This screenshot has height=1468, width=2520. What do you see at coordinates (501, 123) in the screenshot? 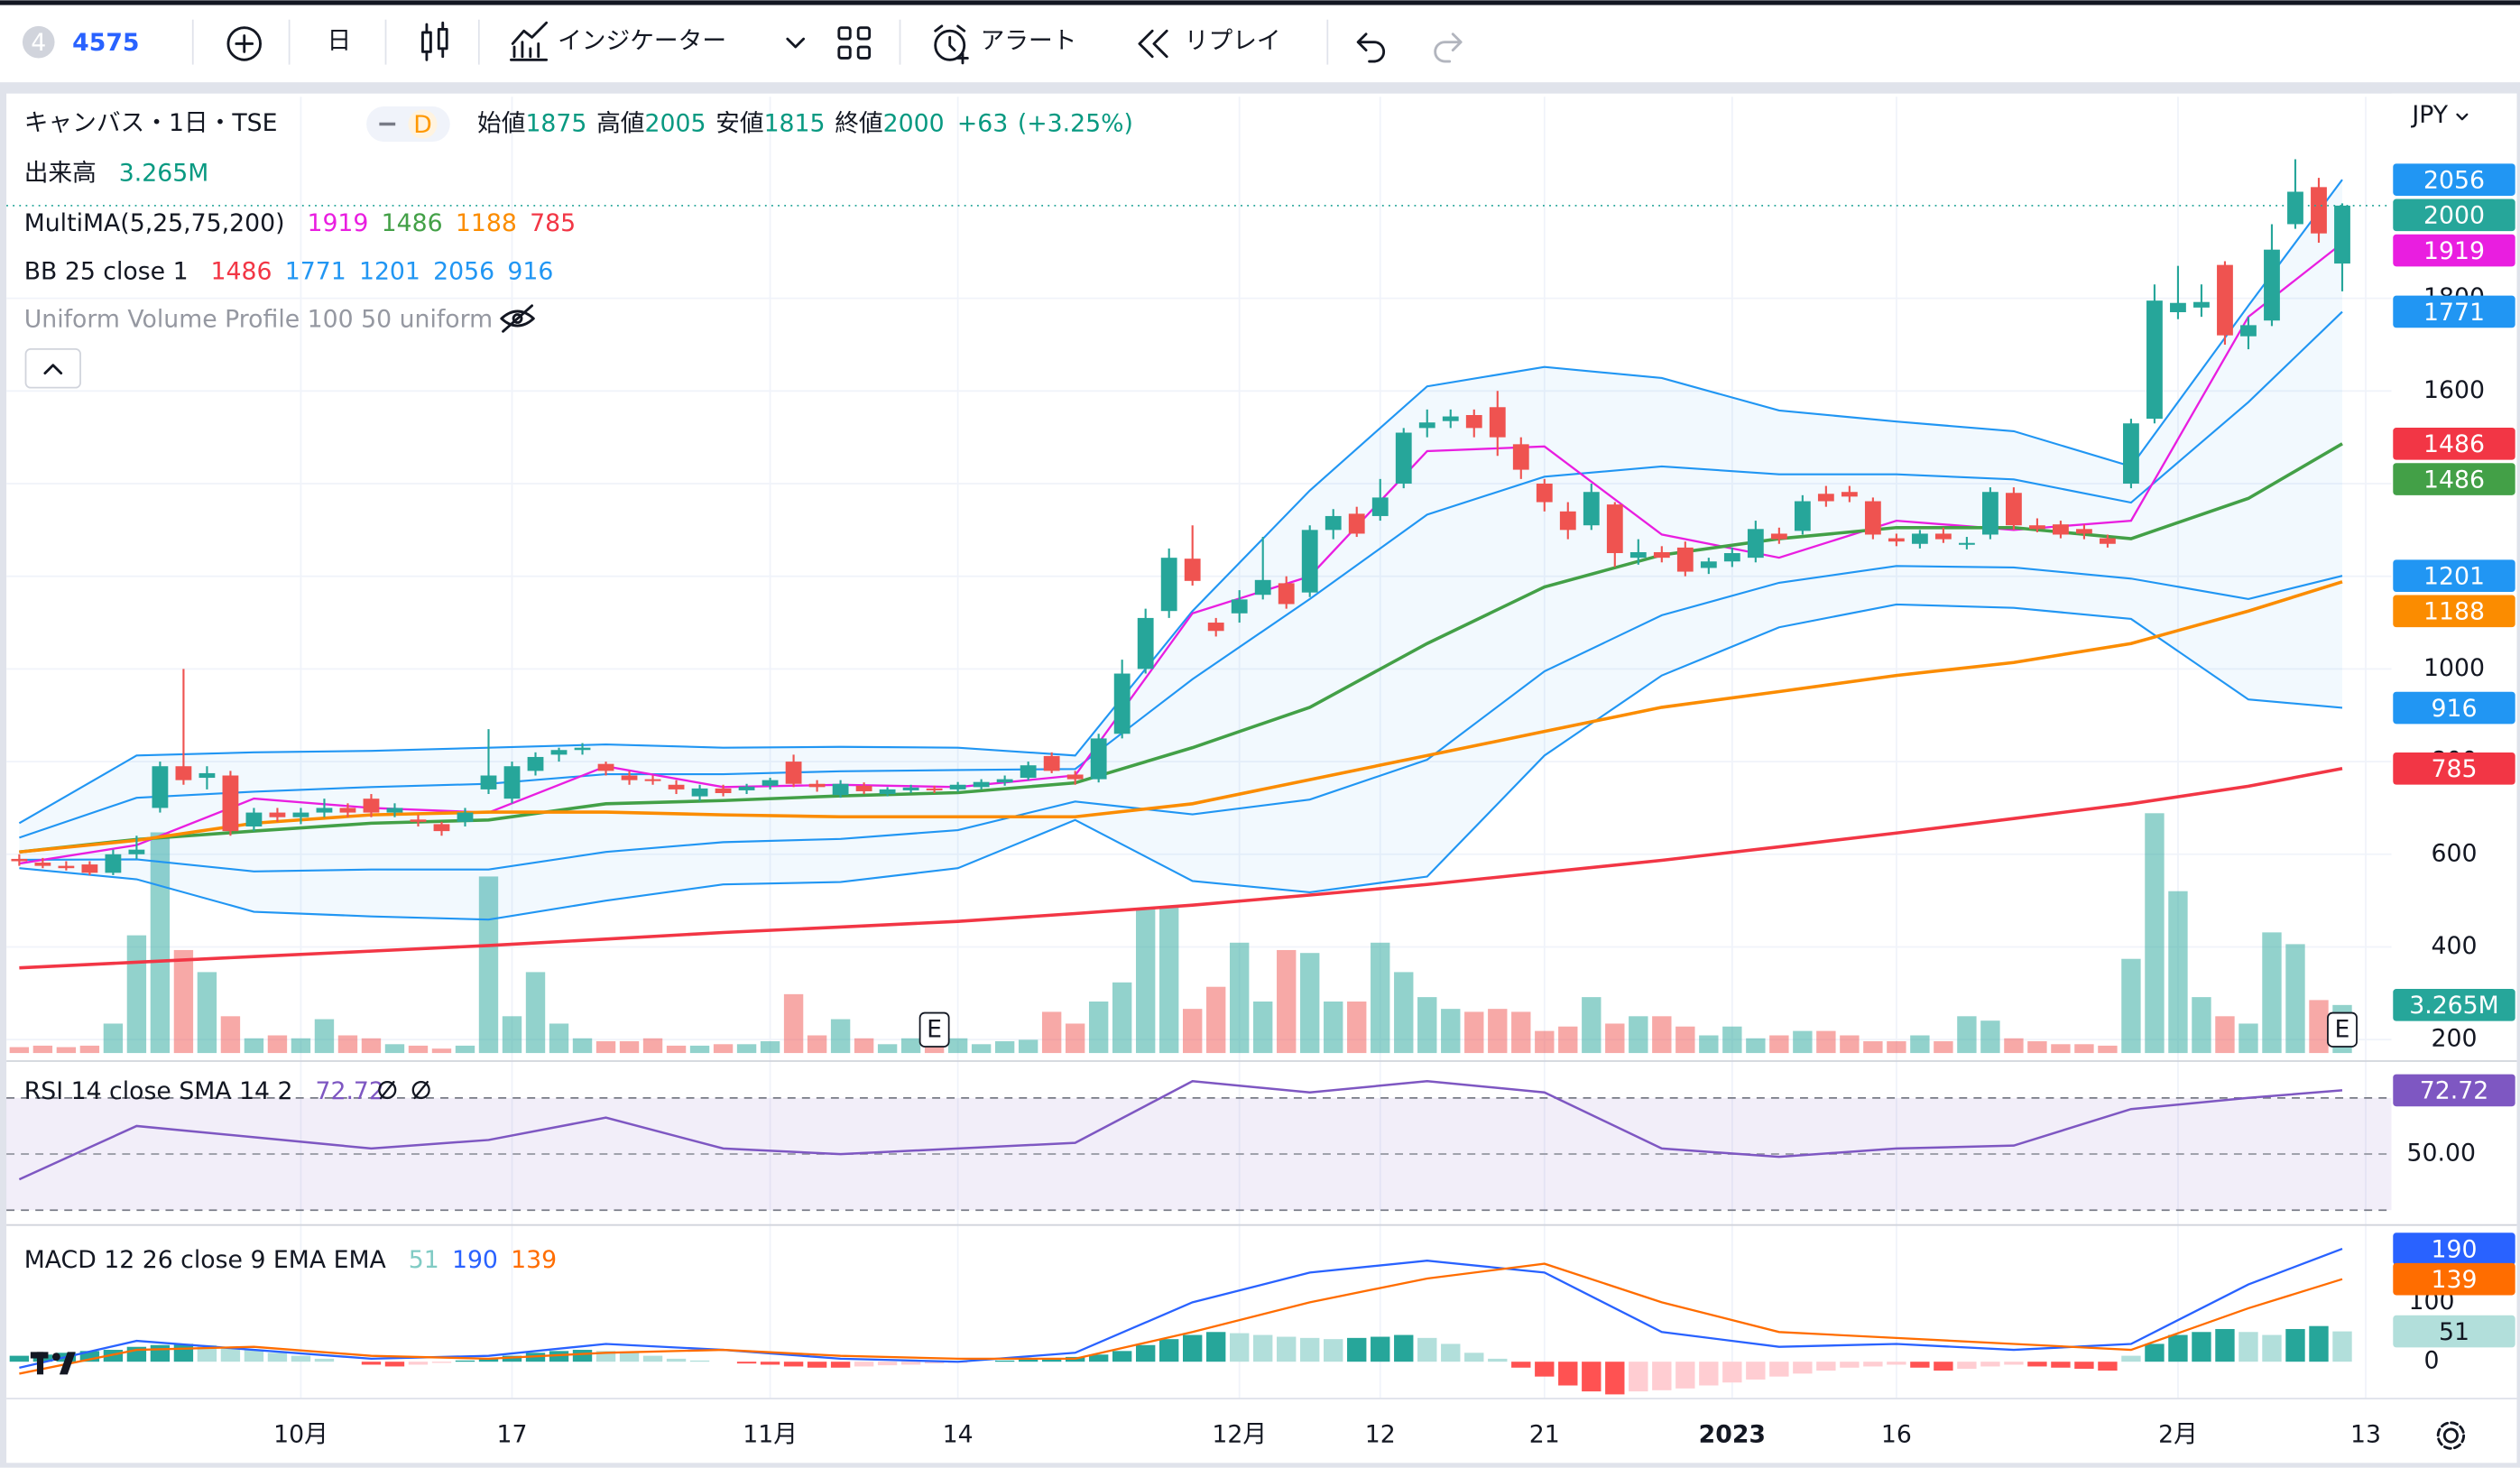
I see `ohlc-label: 始値` at bounding box center [501, 123].